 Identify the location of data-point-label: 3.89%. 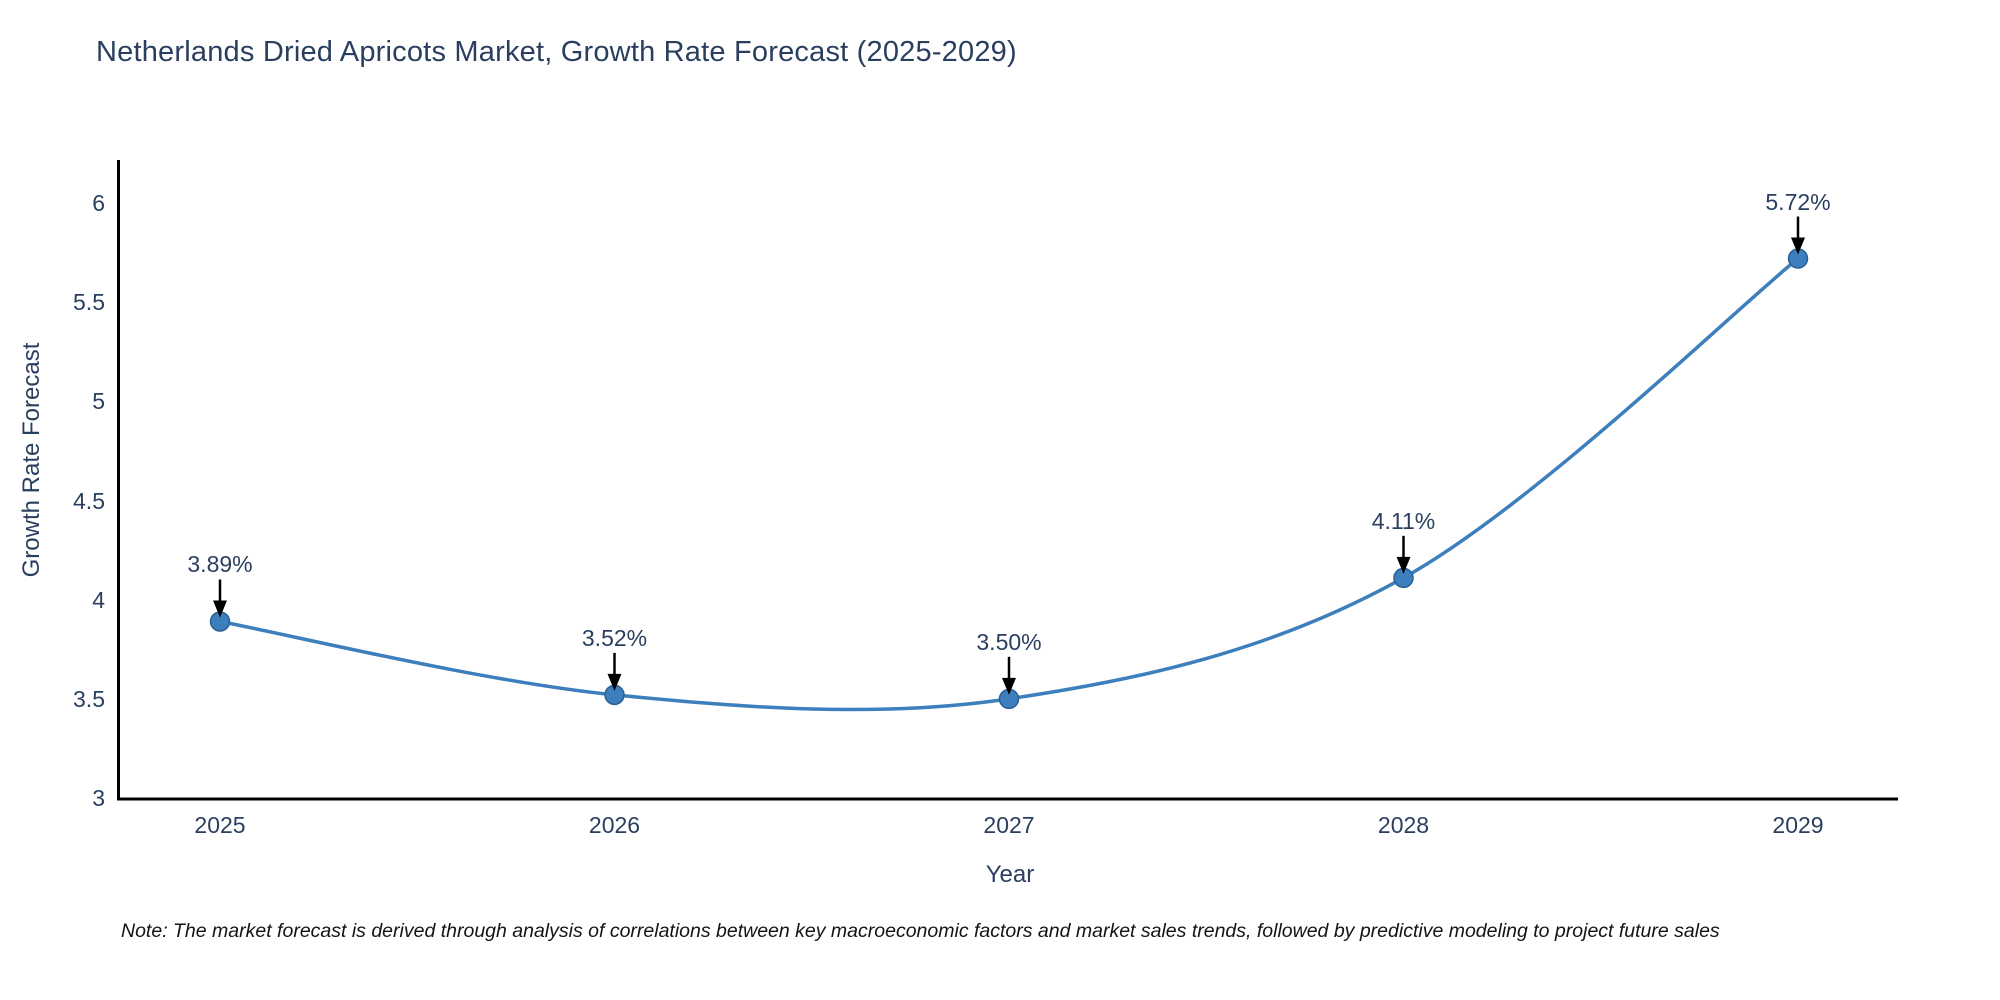
(220, 564).